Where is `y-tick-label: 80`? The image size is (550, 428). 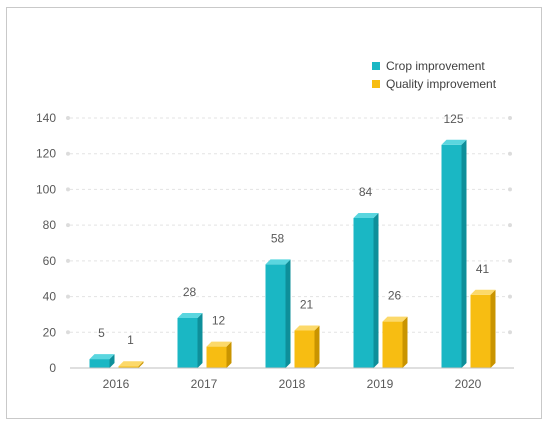 y-tick-label: 80 is located at coordinates (50, 225).